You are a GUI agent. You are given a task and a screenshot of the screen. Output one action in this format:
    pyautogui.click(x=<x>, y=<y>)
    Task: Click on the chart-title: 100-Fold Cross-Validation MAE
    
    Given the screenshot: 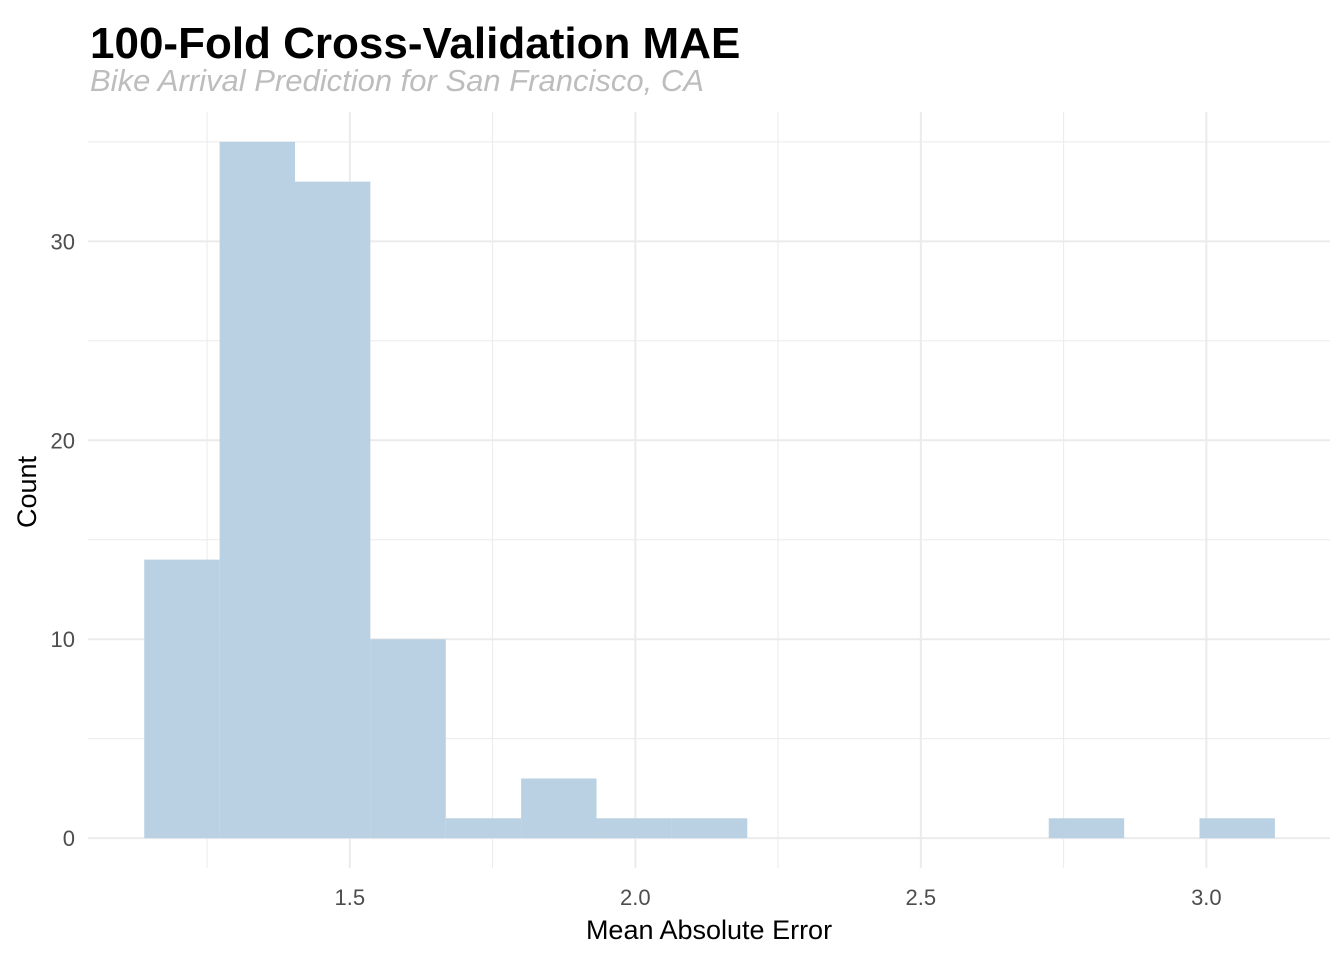 What is the action you would take?
    pyautogui.click(x=415, y=43)
    